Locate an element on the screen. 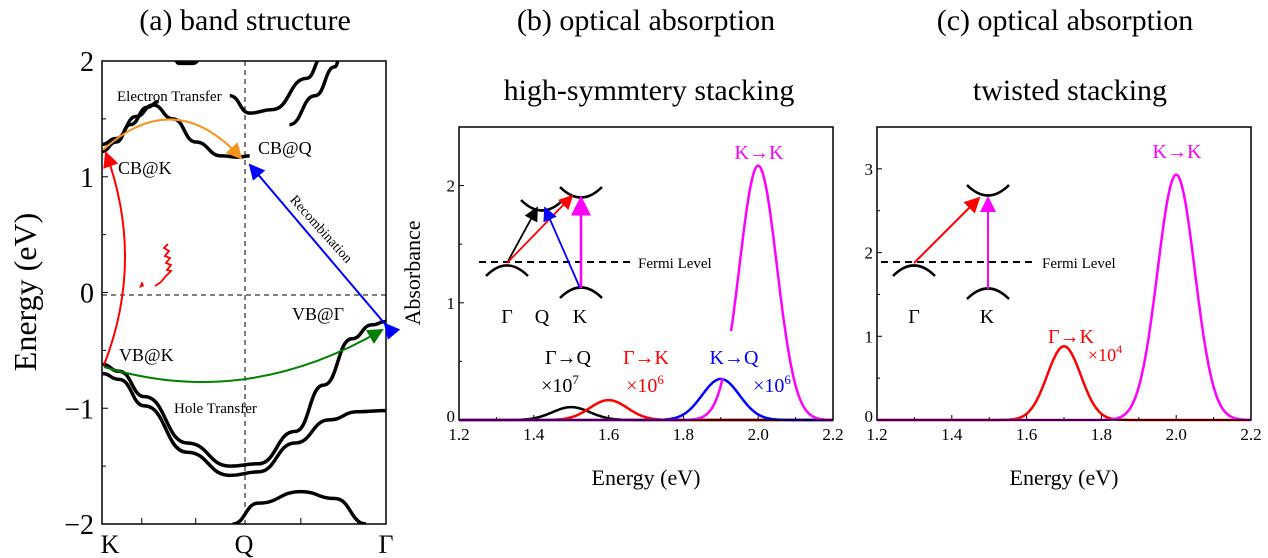 The image size is (1268, 558). panel-a-xtick-label: K is located at coordinates (110, 544).